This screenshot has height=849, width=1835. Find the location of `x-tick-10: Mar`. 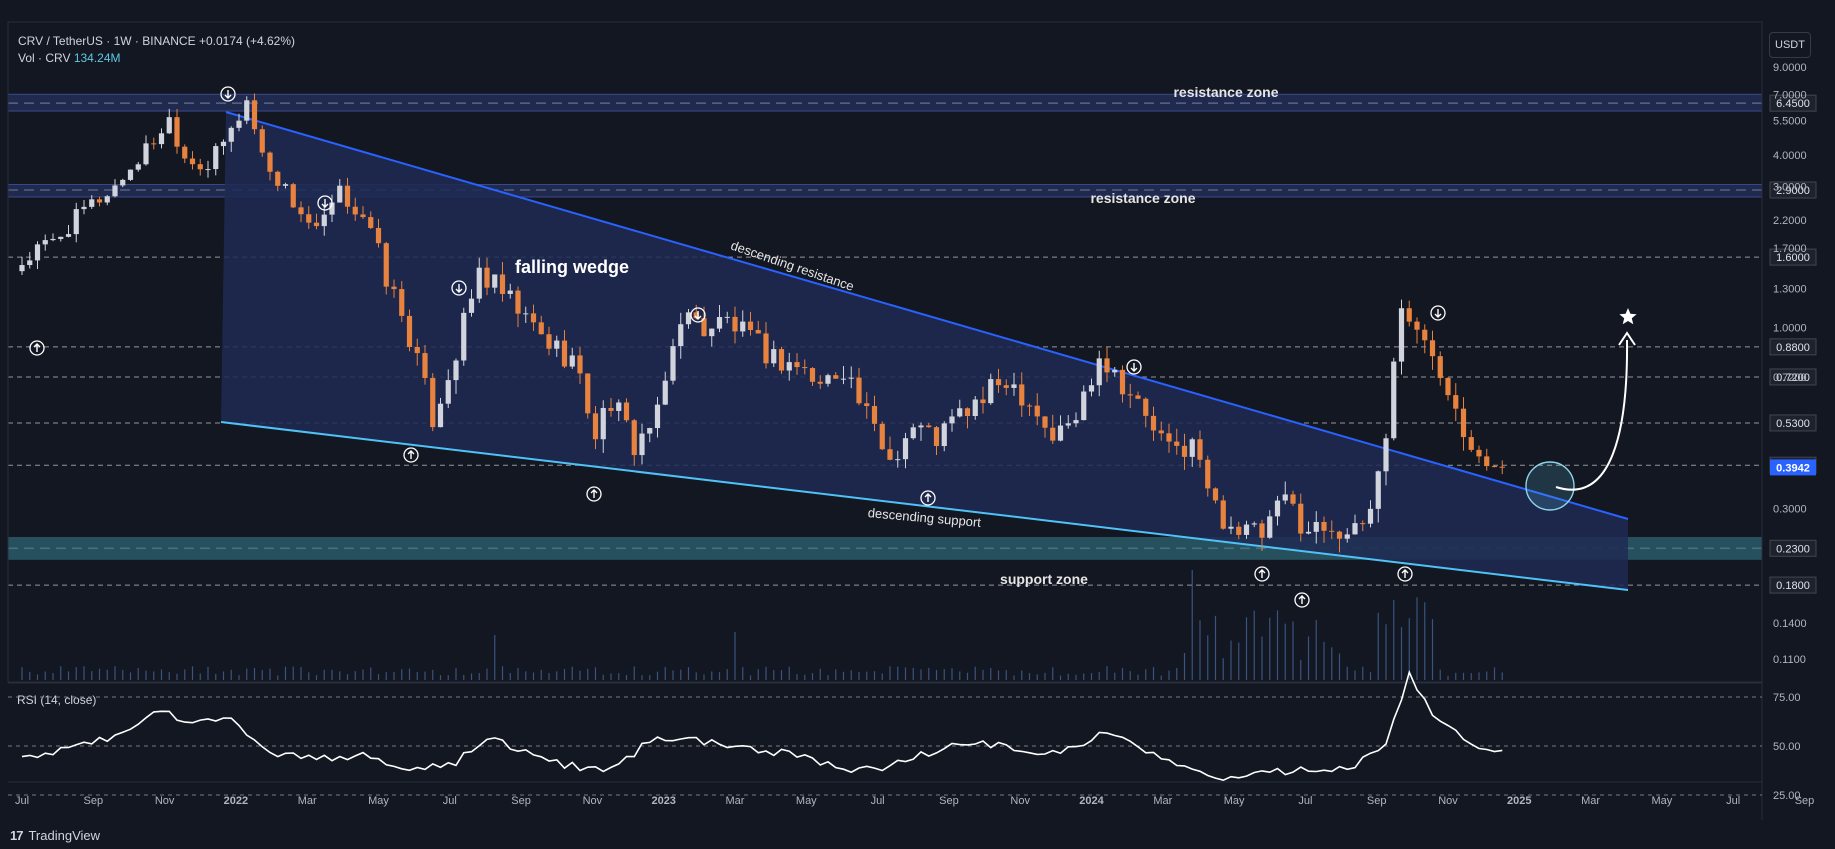

x-tick-10: Mar is located at coordinates (735, 801).